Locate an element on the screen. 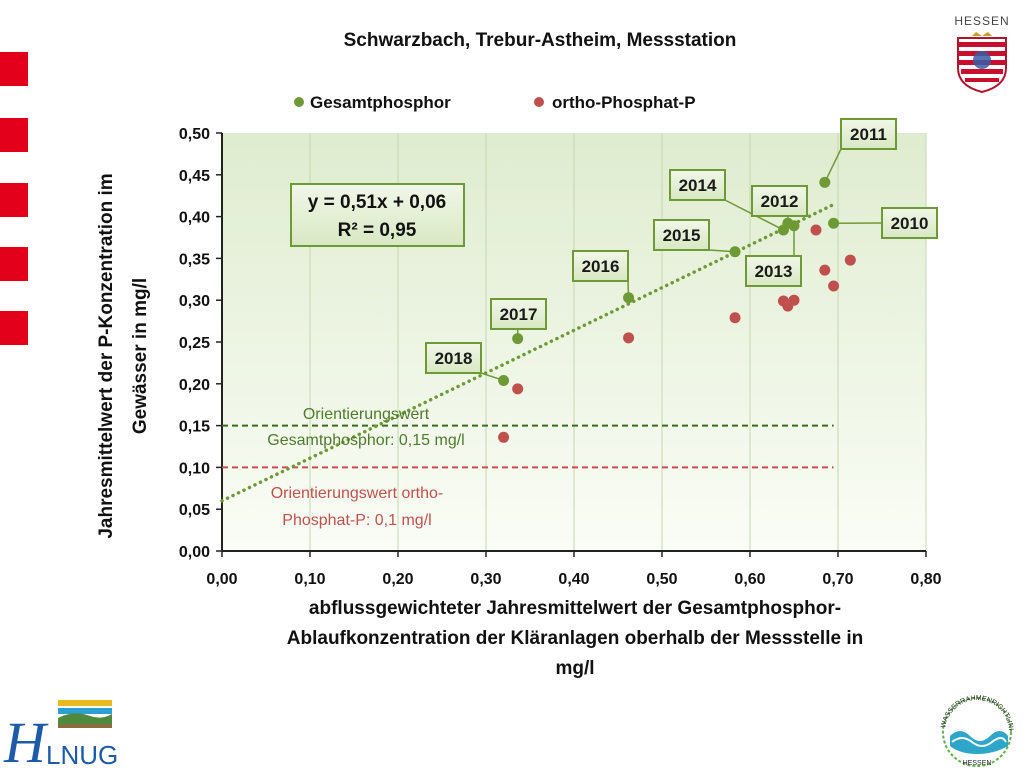 The image size is (1024, 773). x-tick-label: 0,10 is located at coordinates (309, 579).